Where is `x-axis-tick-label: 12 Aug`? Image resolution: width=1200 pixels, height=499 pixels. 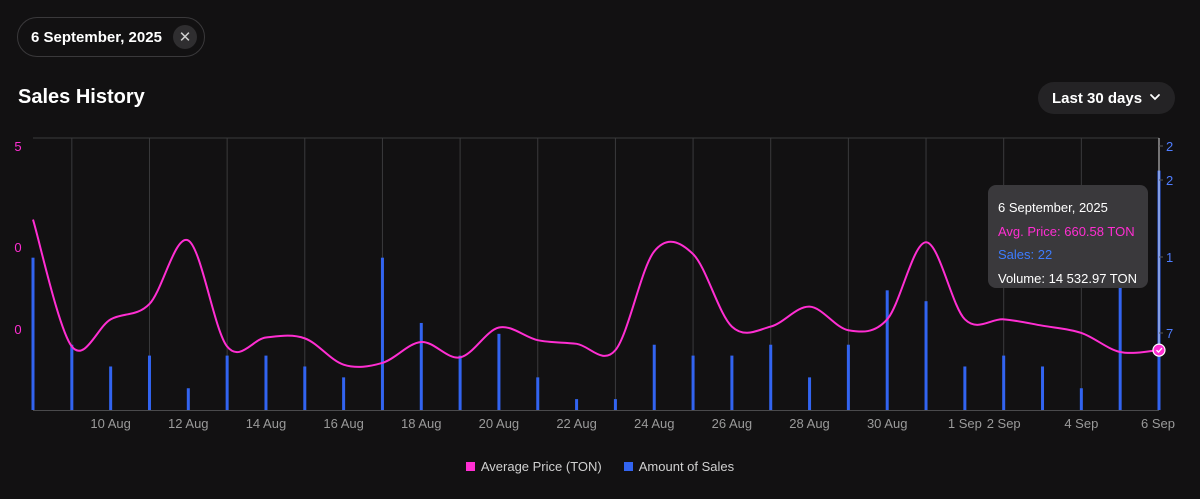 x-axis-tick-label: 12 Aug is located at coordinates (188, 423).